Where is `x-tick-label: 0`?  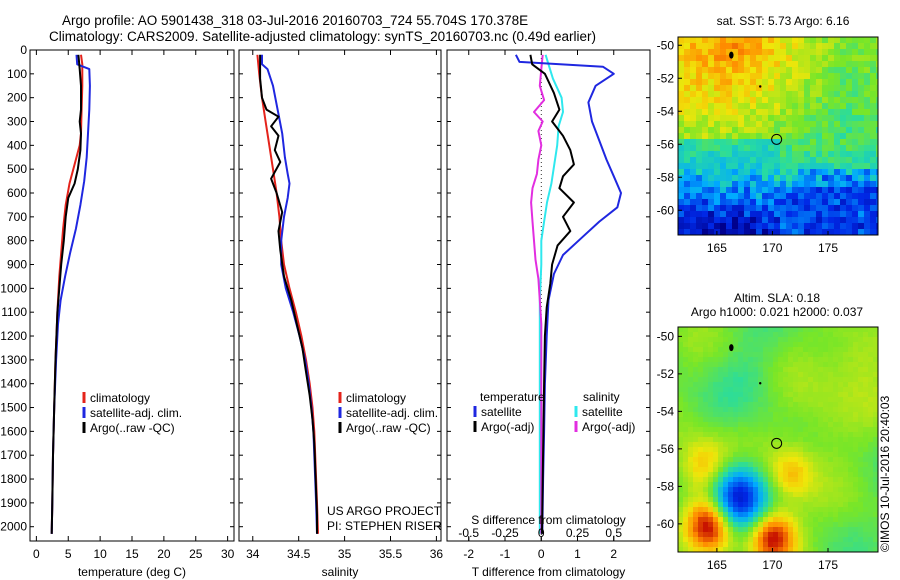 x-tick-label: 0 is located at coordinates (541, 554).